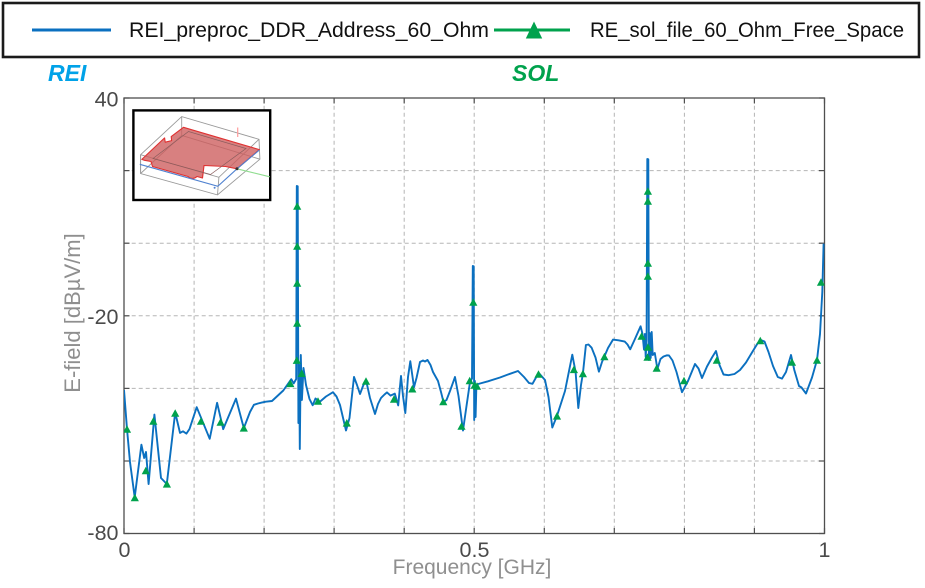 This screenshot has height=588, width=925. I want to click on svg-text: E-field [dBµV/m], so click(72, 312).